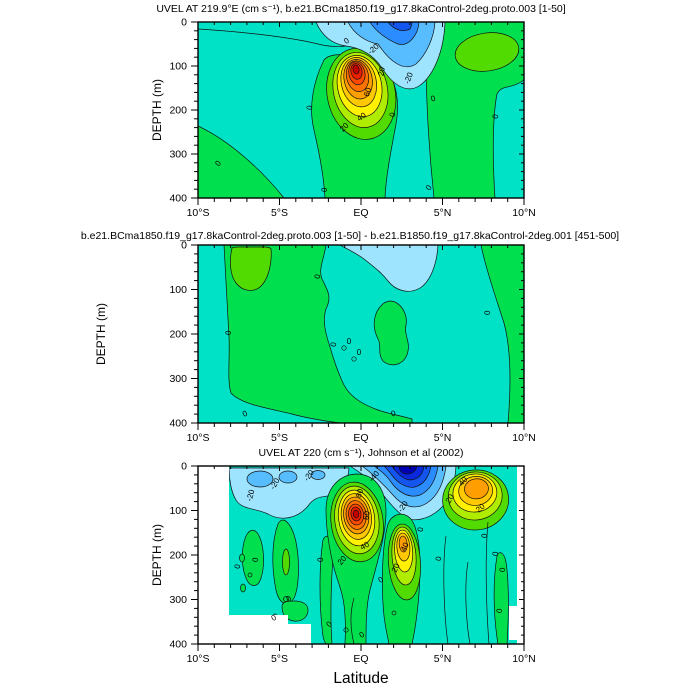 The height and width of the screenshot is (700, 700). What do you see at coordinates (251, 268) in the screenshot?
I see `positive-patch-southwest` at bounding box center [251, 268].